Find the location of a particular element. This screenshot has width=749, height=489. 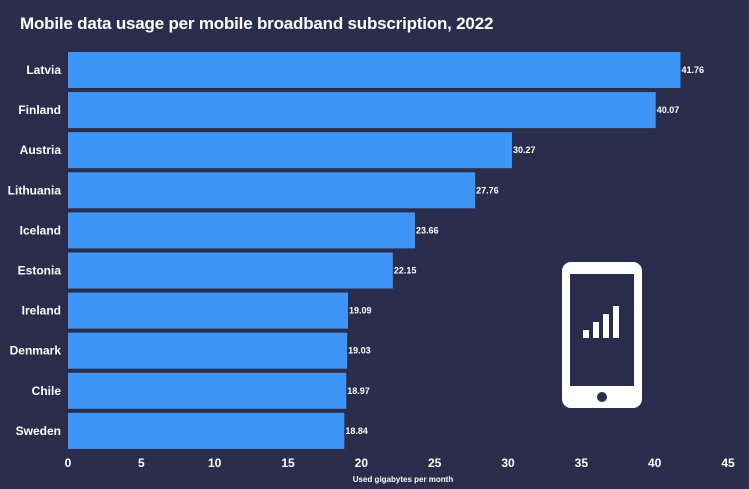

x-tick-label: 30 is located at coordinates (508, 463).